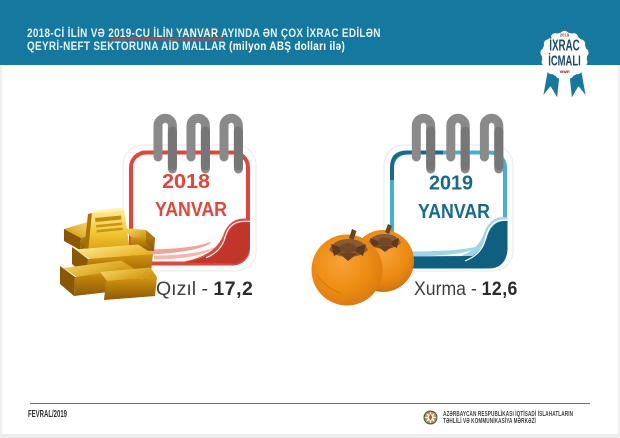  What do you see at coordinates (186, 182) in the screenshot?
I see `svg-text: 2018` at bounding box center [186, 182].